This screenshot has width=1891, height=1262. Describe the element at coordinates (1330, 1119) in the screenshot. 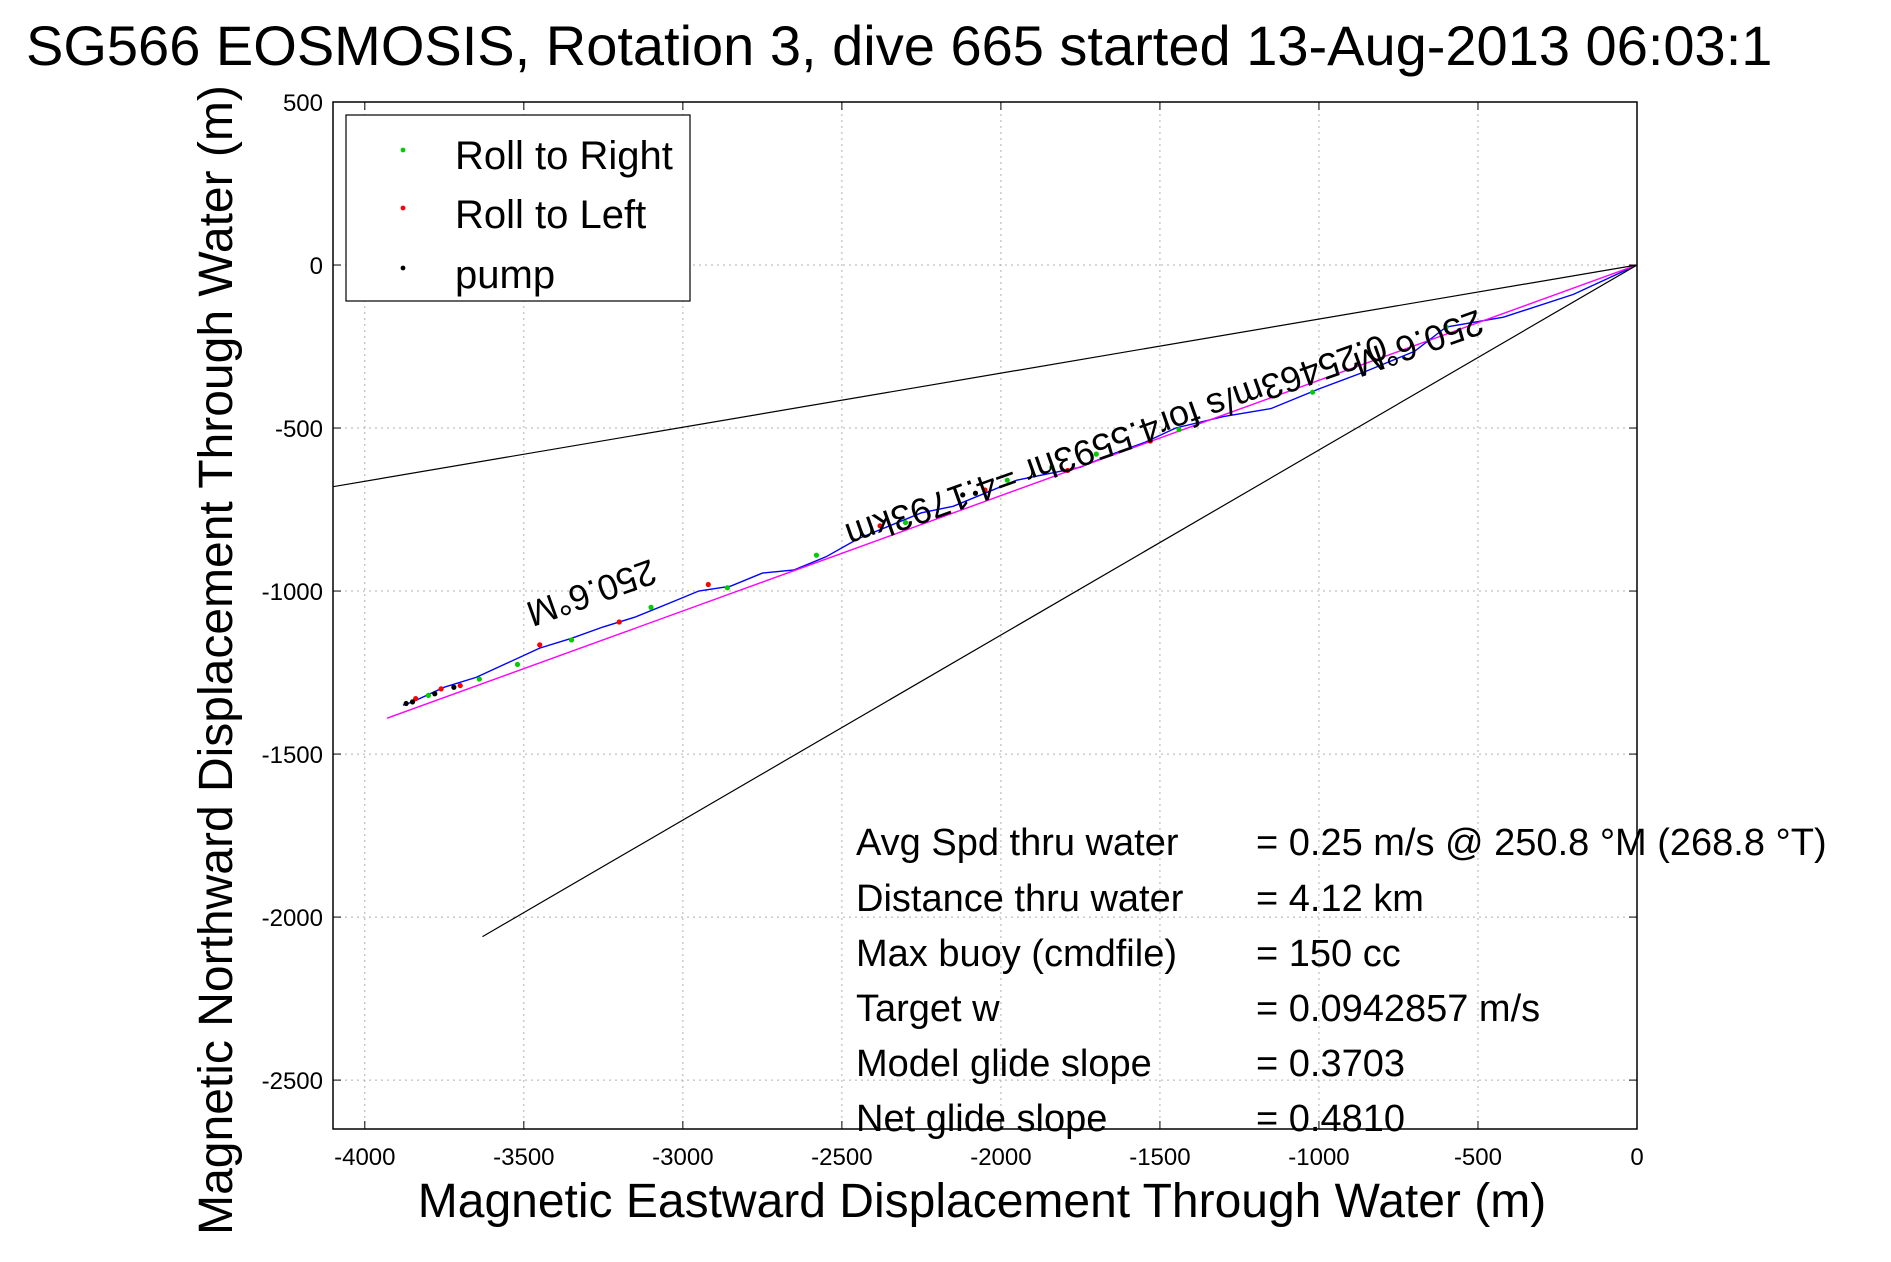

I see `summary-value-net-glide: = 0.4810` at that location.